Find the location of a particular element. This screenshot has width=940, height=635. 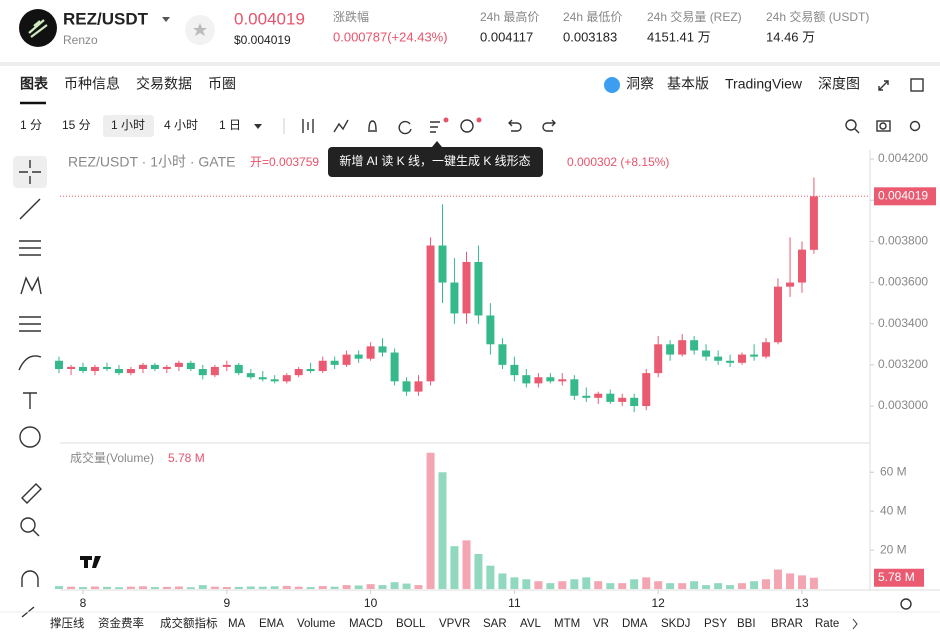

indicator: AVL is located at coordinates (530, 624).